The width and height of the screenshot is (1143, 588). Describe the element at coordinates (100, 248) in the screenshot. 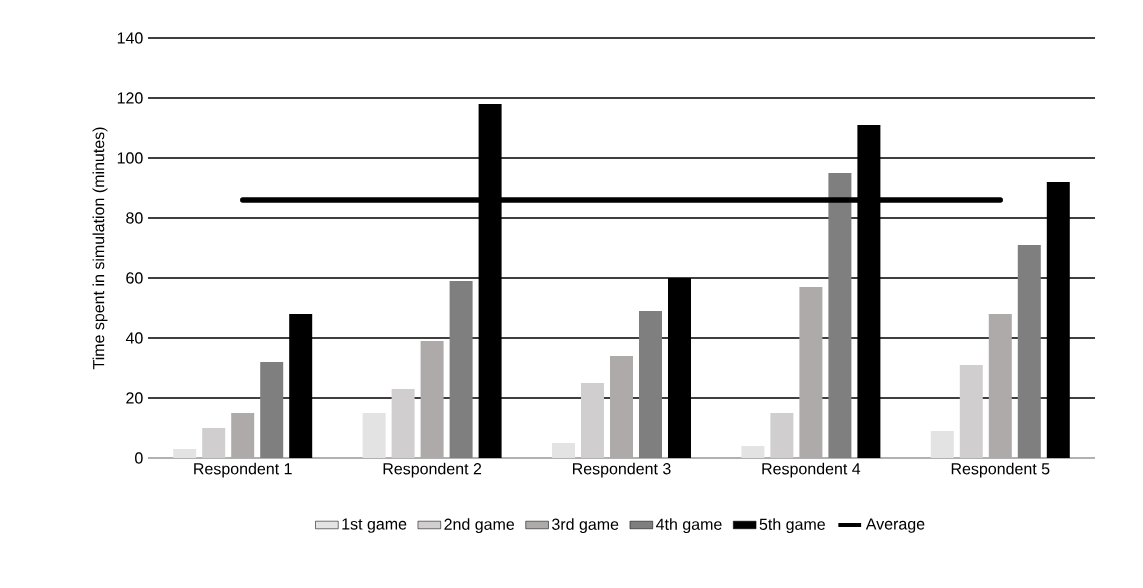

I see `y-axis-title: Time spent in simulation (minutes)` at that location.